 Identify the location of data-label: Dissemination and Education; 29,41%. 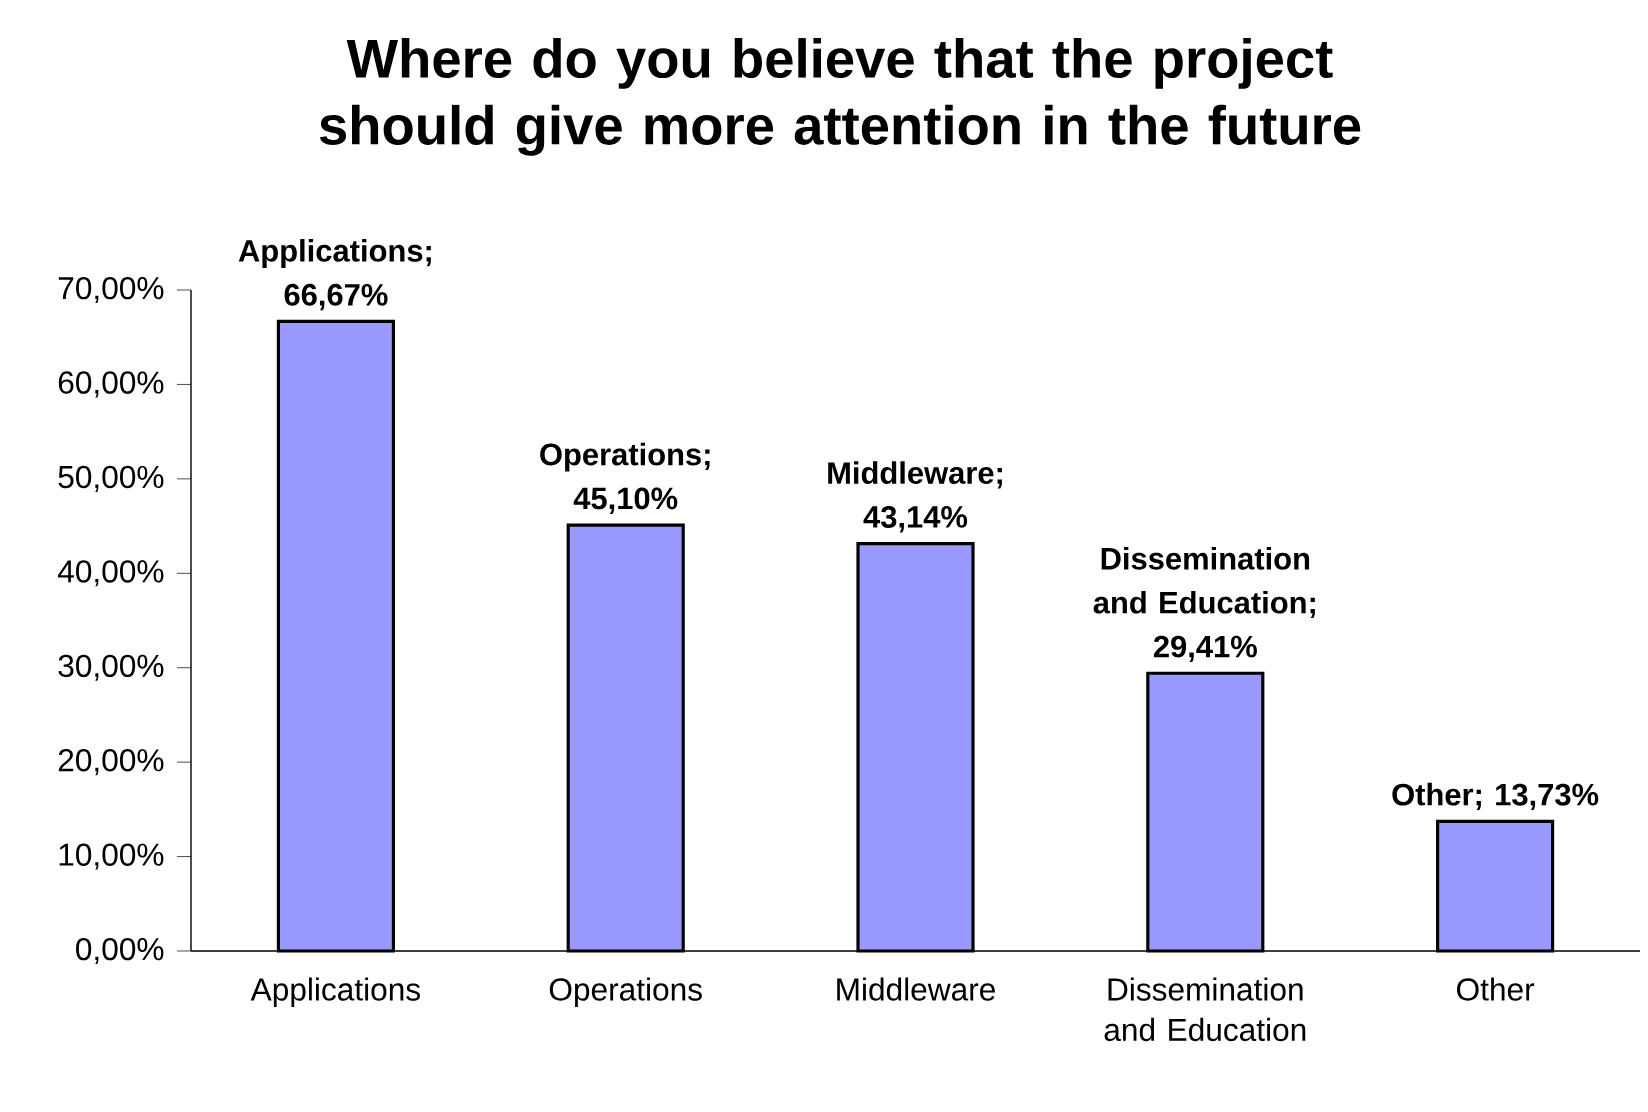
(1204, 604).